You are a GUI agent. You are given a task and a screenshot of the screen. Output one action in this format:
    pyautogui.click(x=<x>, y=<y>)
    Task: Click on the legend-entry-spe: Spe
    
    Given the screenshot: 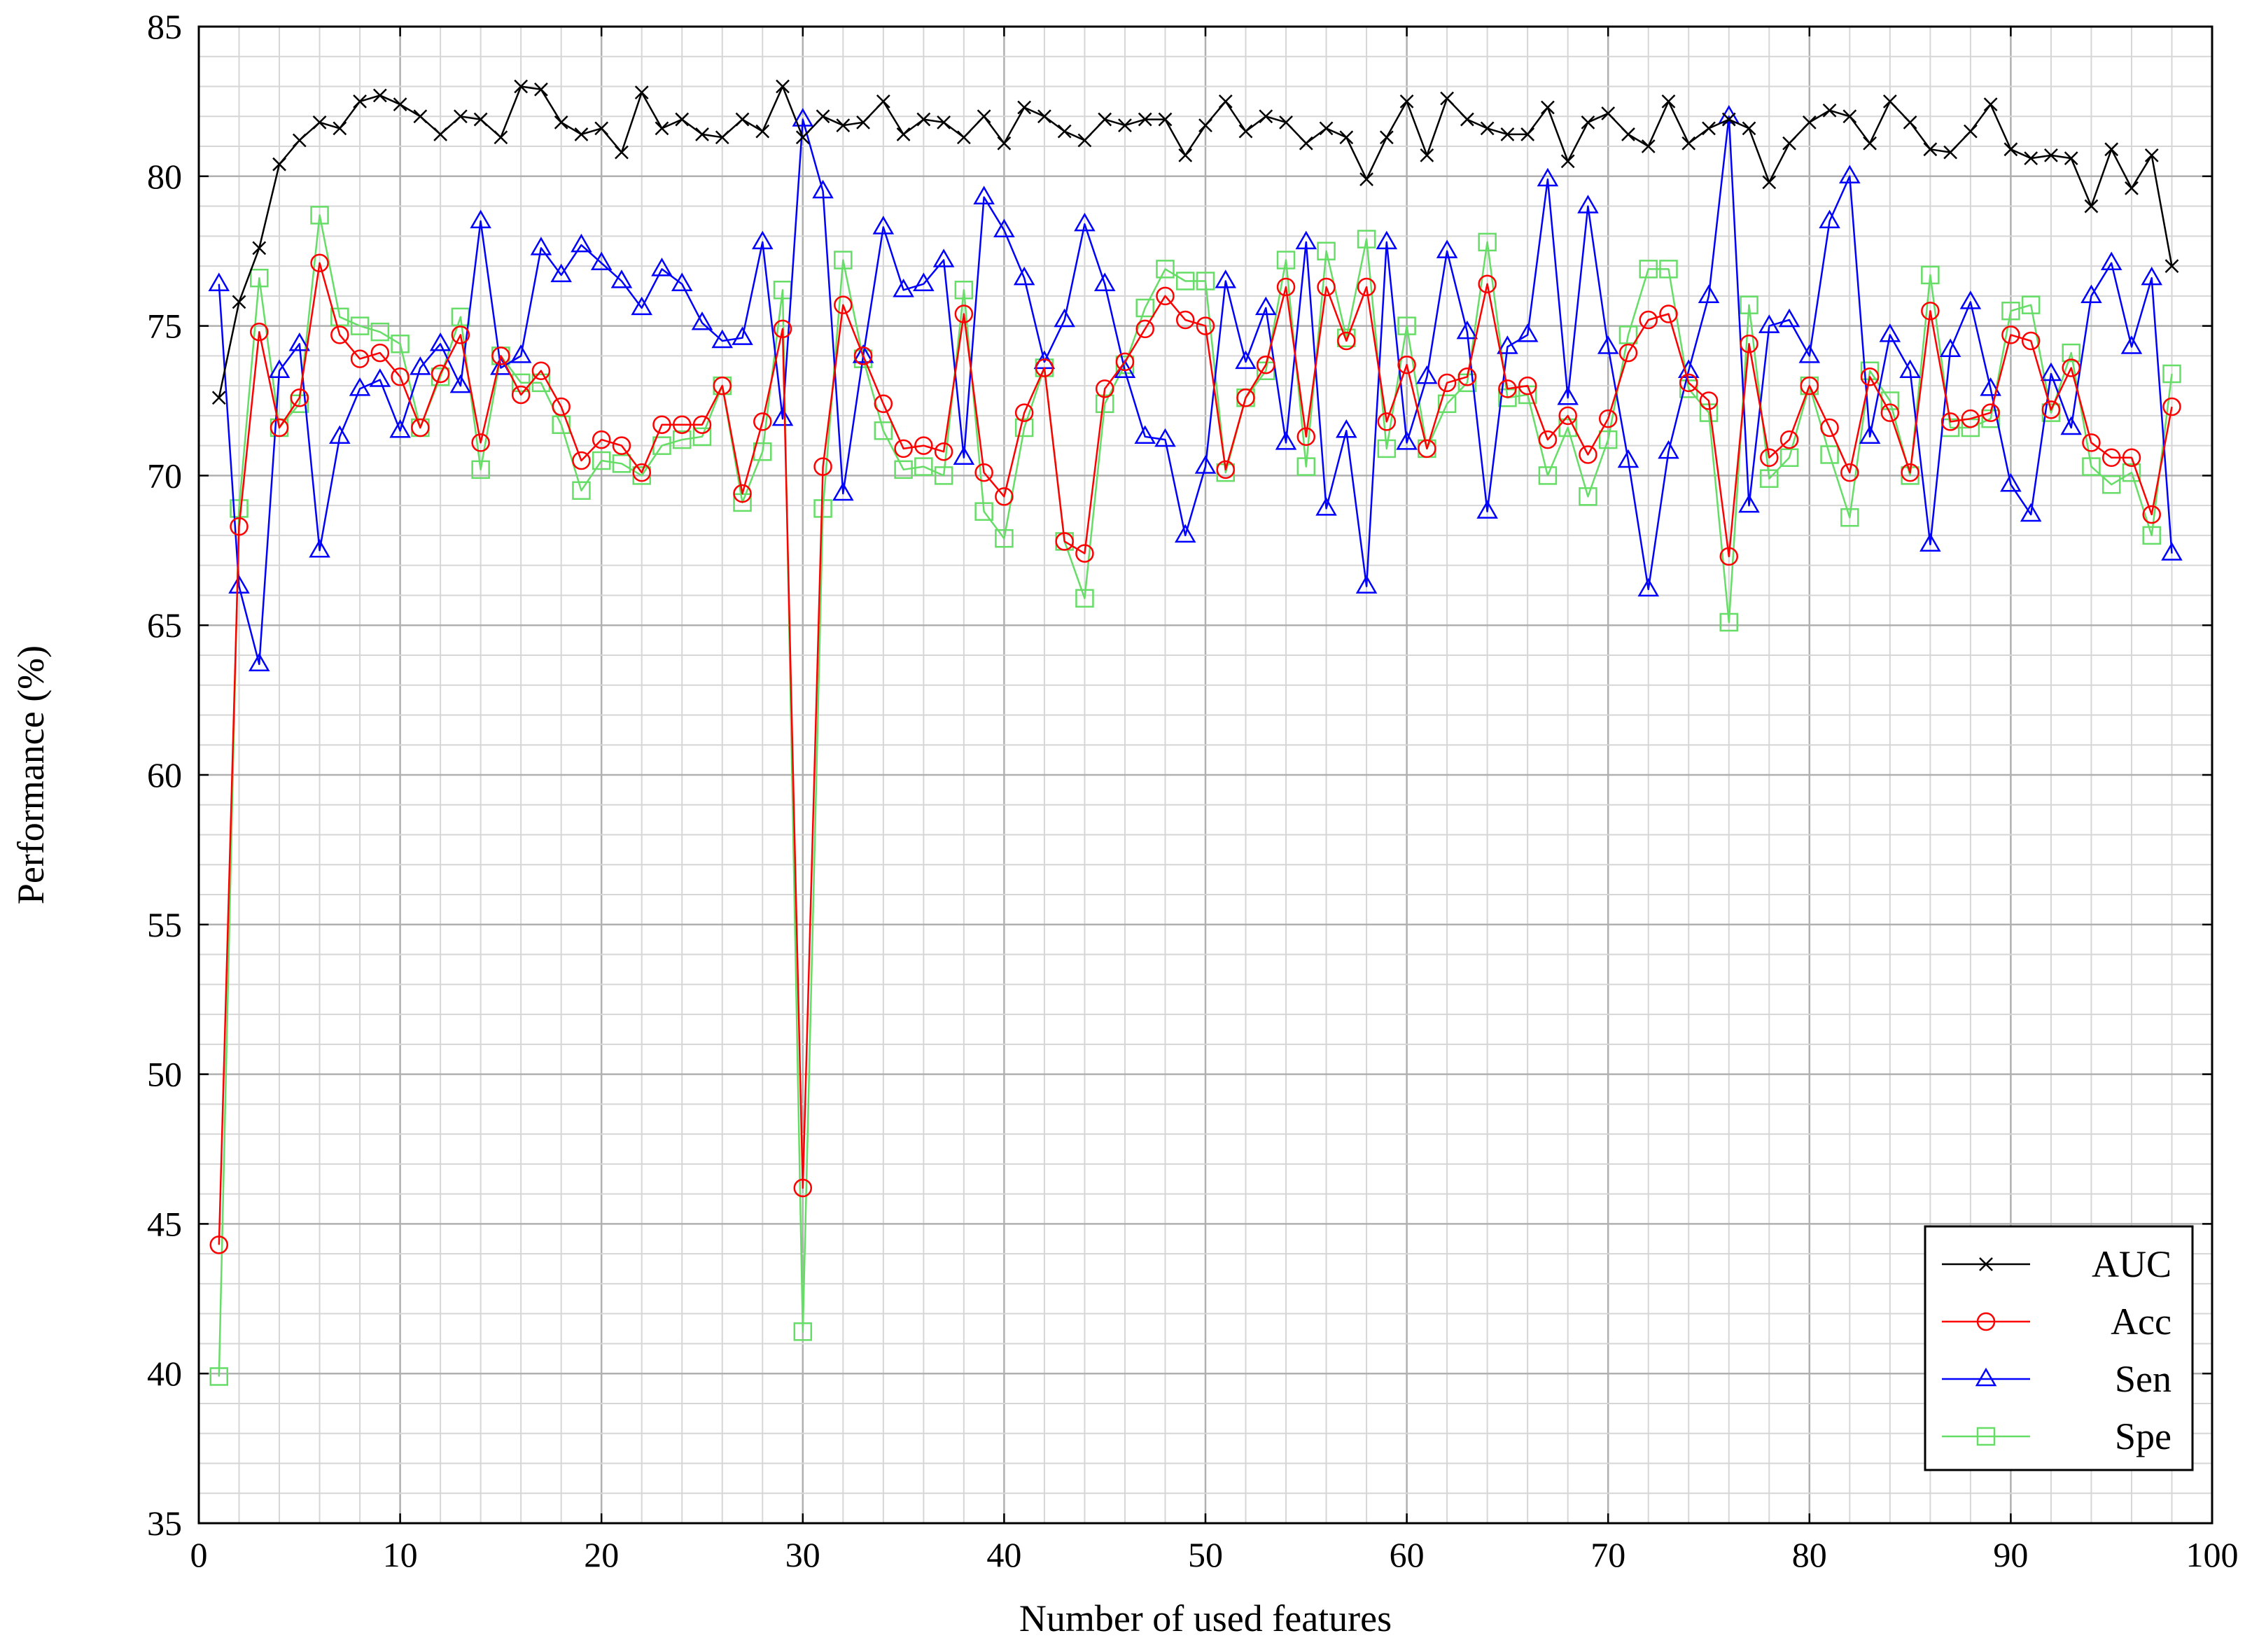 What is the action you would take?
    pyautogui.click(x=2056, y=1436)
    